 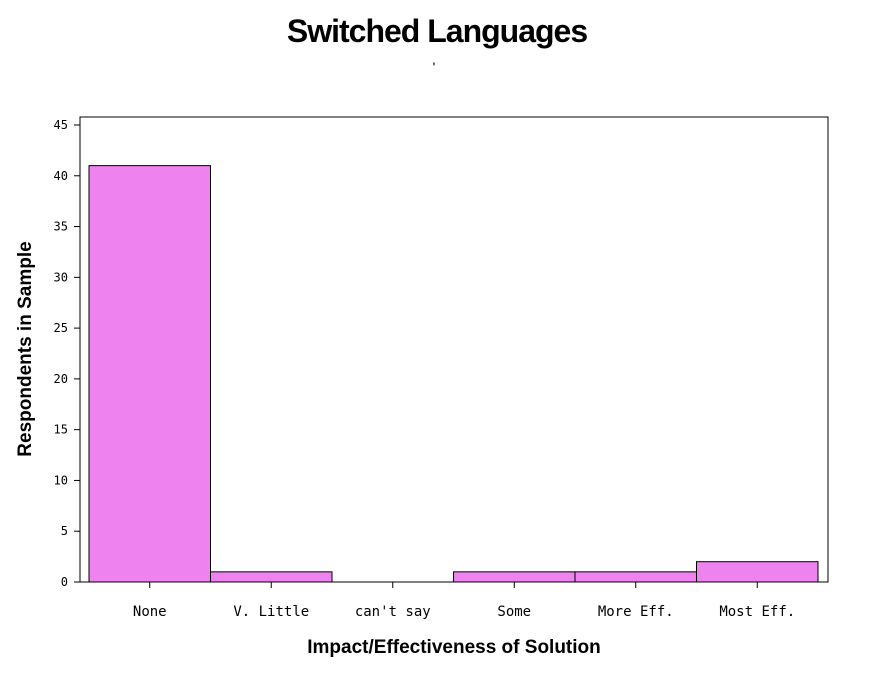 I want to click on y-tick-label: 25, so click(x=61, y=328).